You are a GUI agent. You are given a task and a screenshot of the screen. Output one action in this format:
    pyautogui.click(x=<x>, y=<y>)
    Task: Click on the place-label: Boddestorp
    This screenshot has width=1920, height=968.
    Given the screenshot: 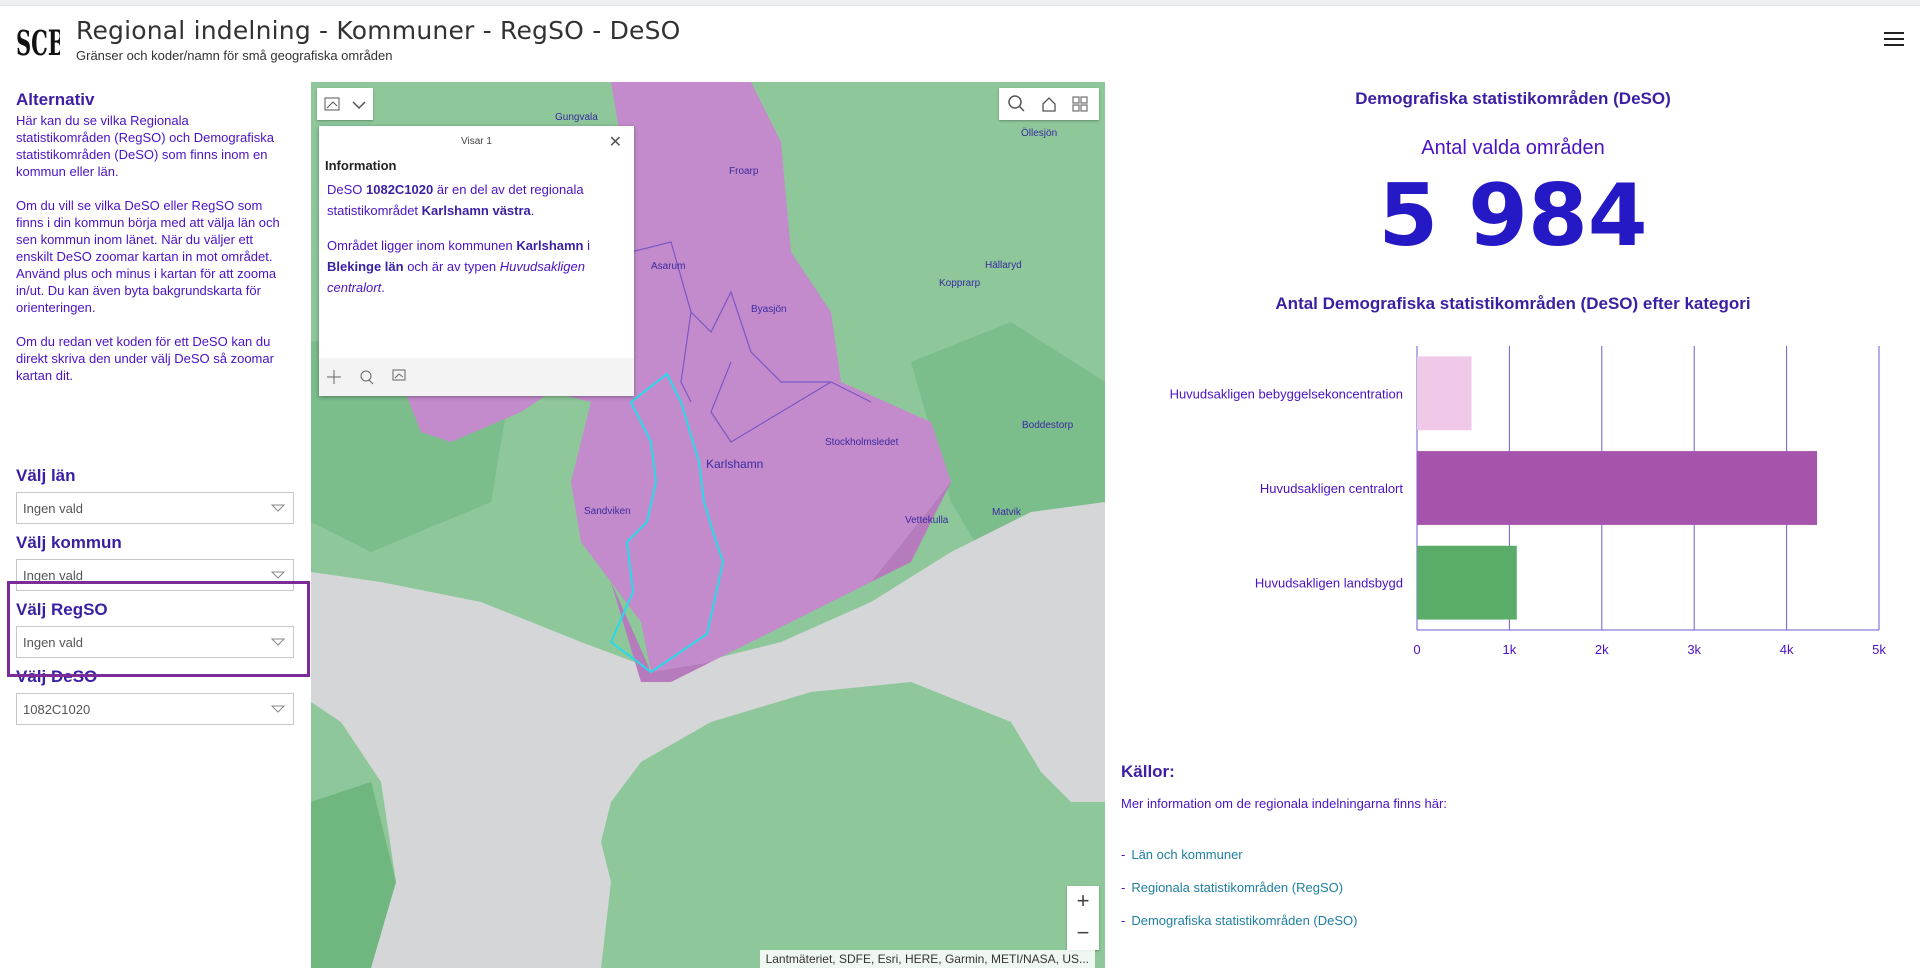 What is the action you would take?
    pyautogui.click(x=1048, y=425)
    